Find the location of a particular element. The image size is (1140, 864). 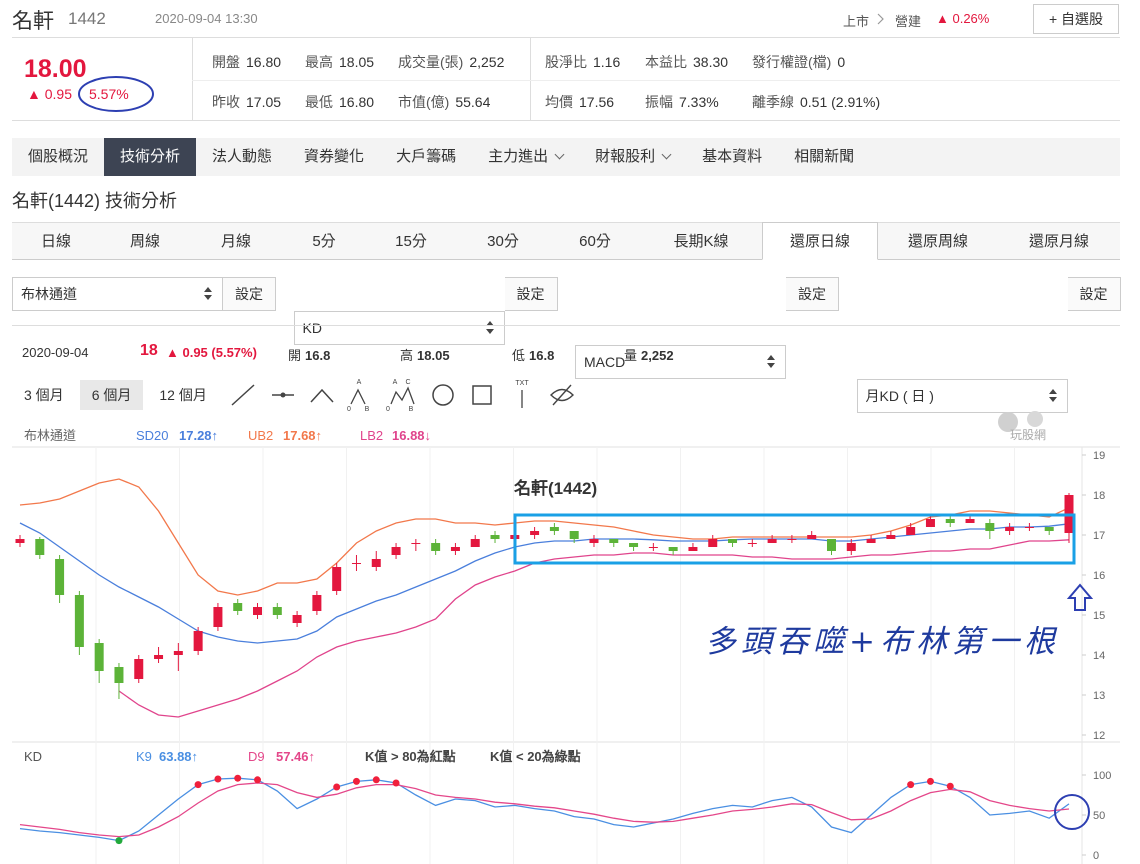

summary-item: 開 16.8 is located at coordinates (309, 354).